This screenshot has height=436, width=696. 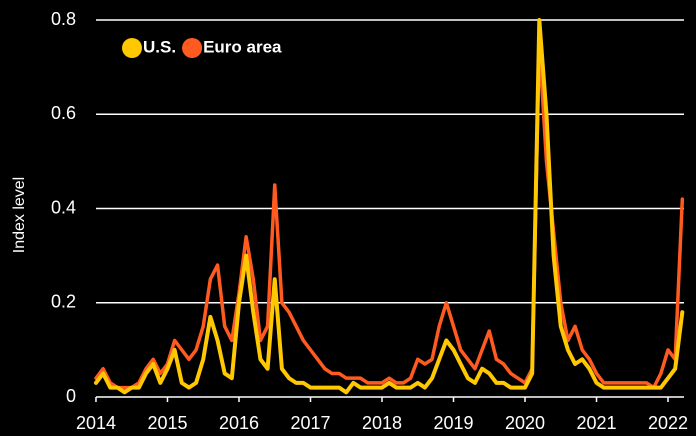 What do you see at coordinates (525, 423) in the screenshot?
I see `x-tick-label: 2020` at bounding box center [525, 423].